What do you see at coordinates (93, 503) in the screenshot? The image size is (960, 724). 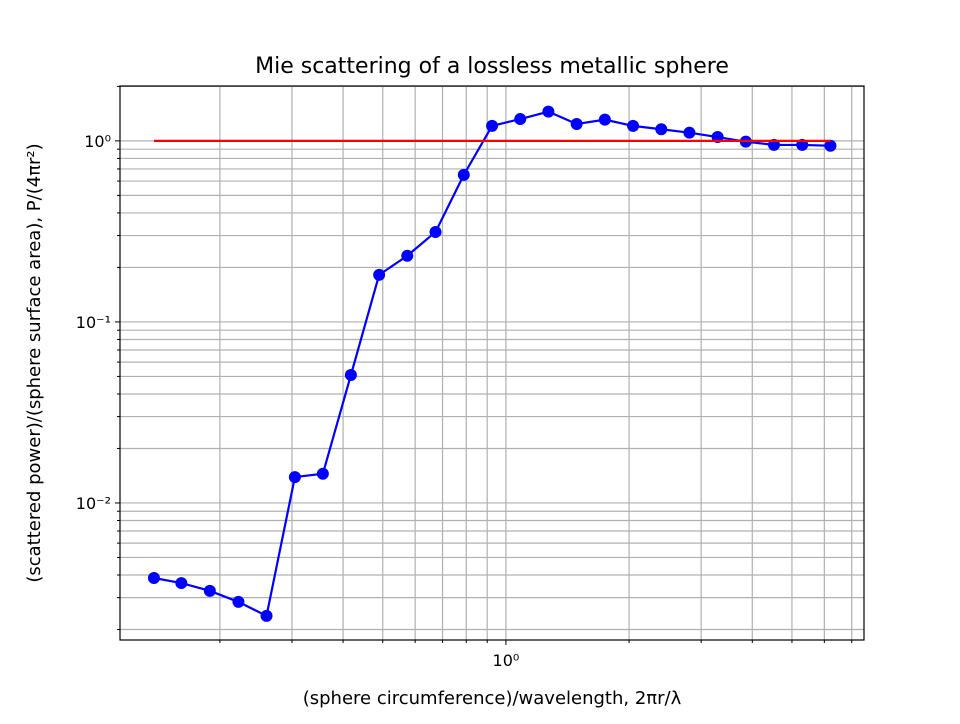 I see `y-tick-label: 10⁻²` at bounding box center [93, 503].